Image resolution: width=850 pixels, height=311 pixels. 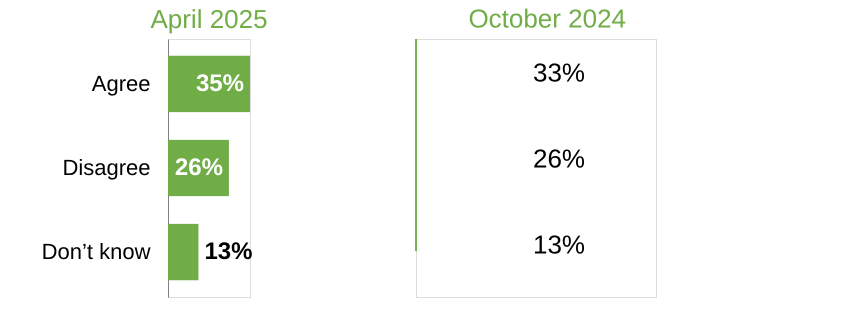 What do you see at coordinates (198, 167) in the screenshot?
I see `data-label: 26%` at bounding box center [198, 167].